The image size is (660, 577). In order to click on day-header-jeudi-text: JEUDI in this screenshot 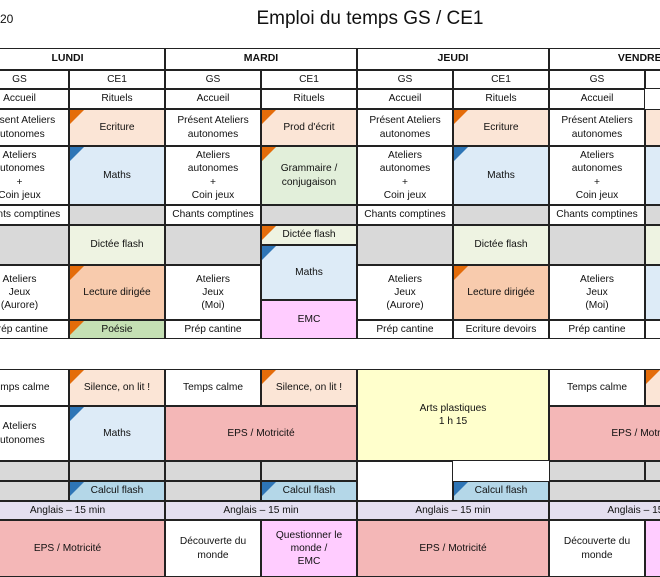, I will do `click(453, 58)`.